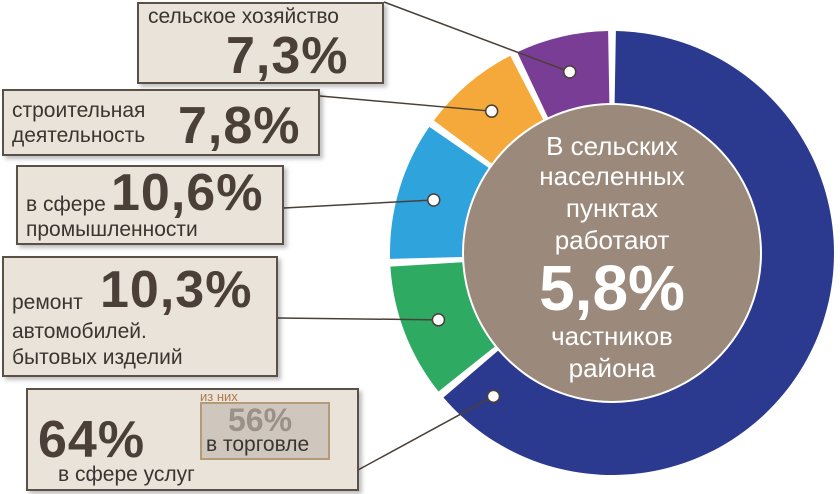 The height and width of the screenshot is (494, 840). What do you see at coordinates (260, 420) in the screenshot?
I see `sub-note-value: 56%` at bounding box center [260, 420].